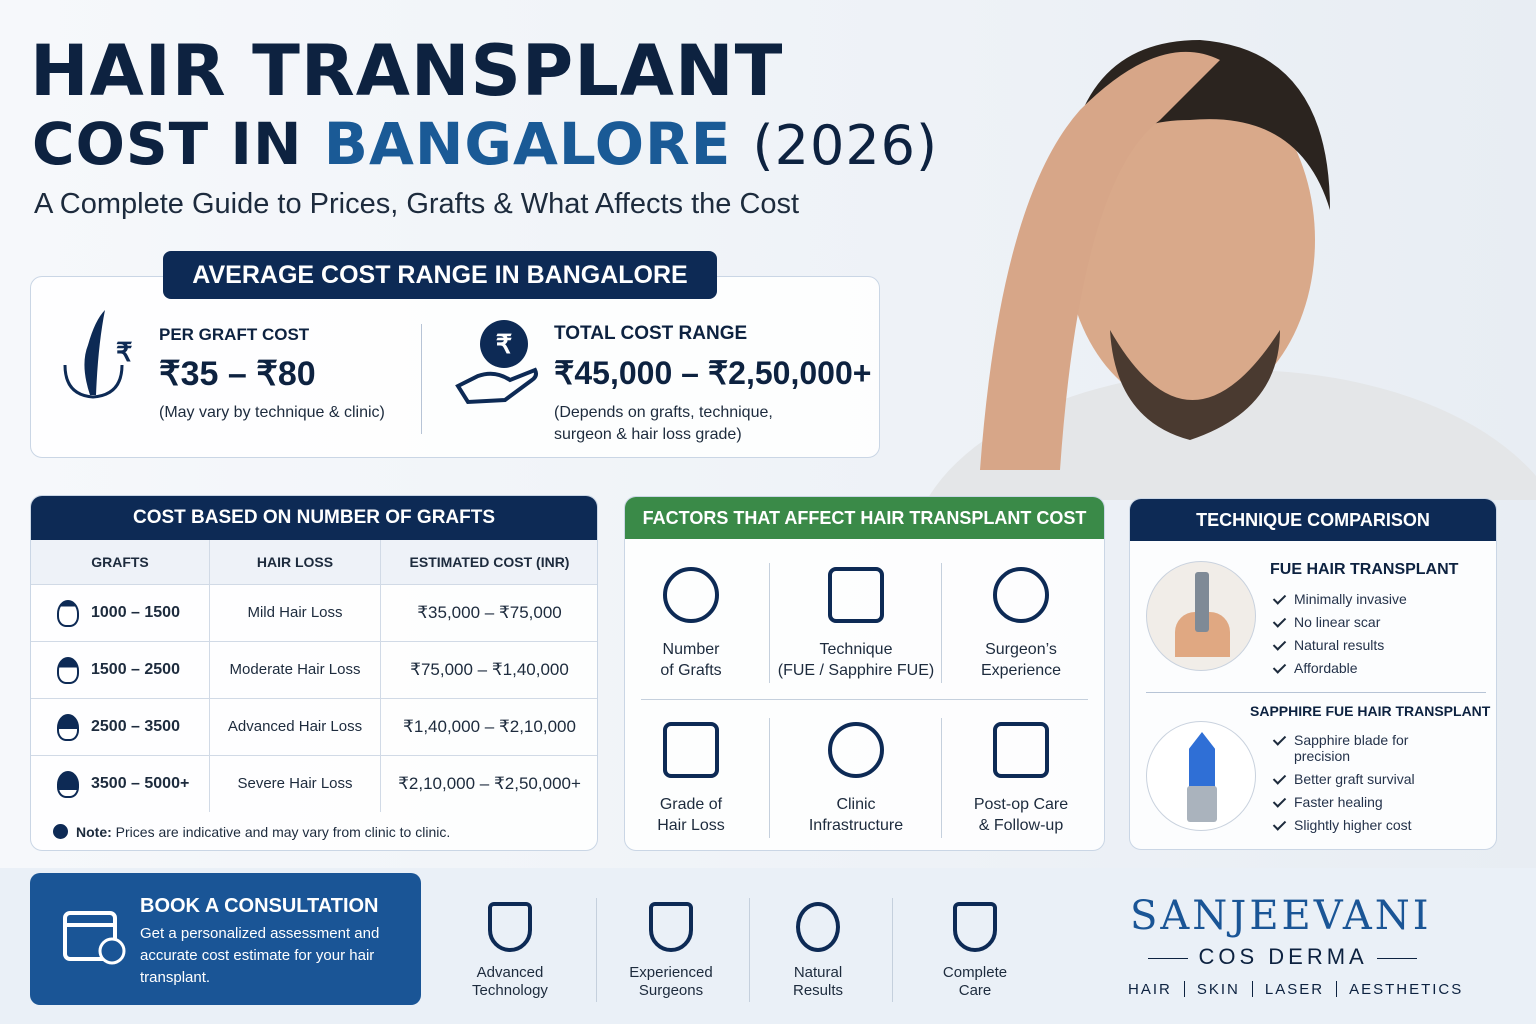 The width and height of the screenshot is (1536, 1024). I want to click on check-item: Minimally invasive, so click(1339, 599).